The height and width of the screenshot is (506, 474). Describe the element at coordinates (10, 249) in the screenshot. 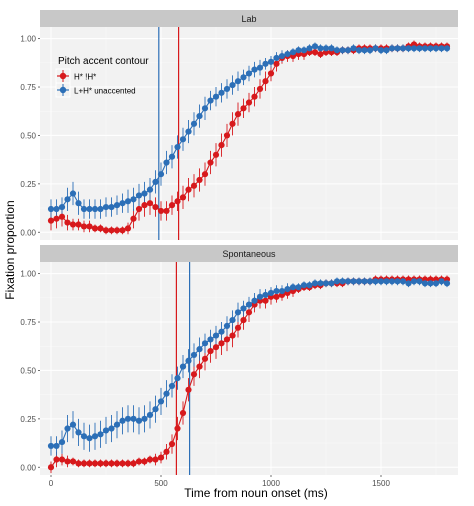

I see `y-axis-label: Fixation proportion` at that location.